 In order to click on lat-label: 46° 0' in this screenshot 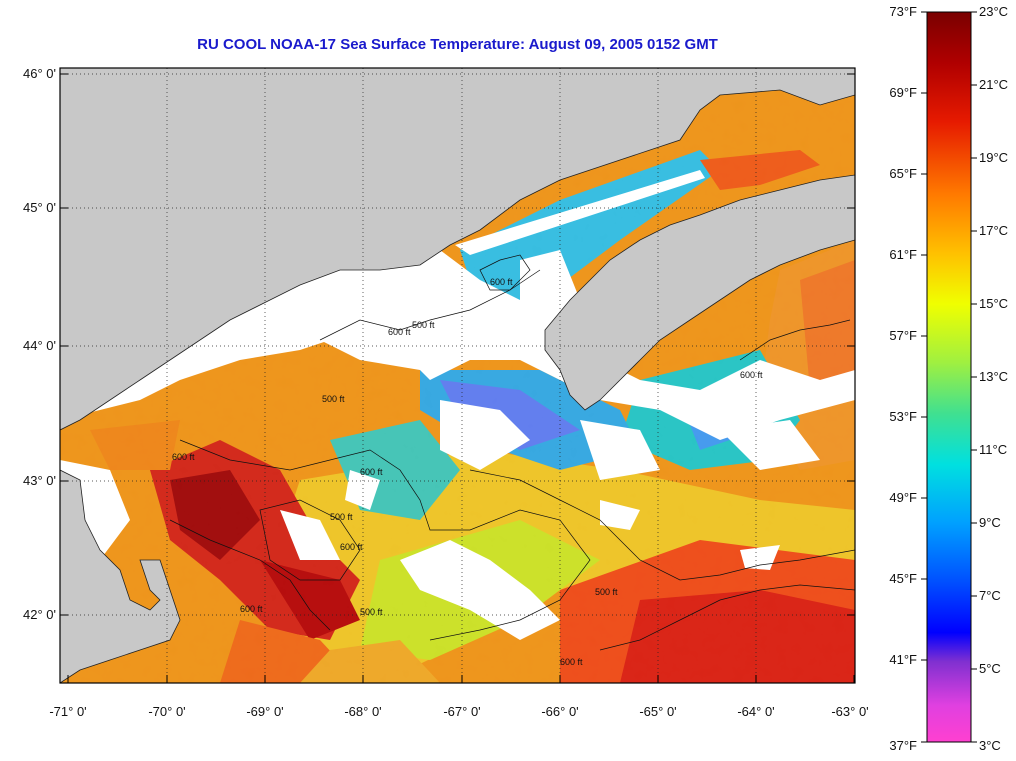, I will do `click(39, 73)`.